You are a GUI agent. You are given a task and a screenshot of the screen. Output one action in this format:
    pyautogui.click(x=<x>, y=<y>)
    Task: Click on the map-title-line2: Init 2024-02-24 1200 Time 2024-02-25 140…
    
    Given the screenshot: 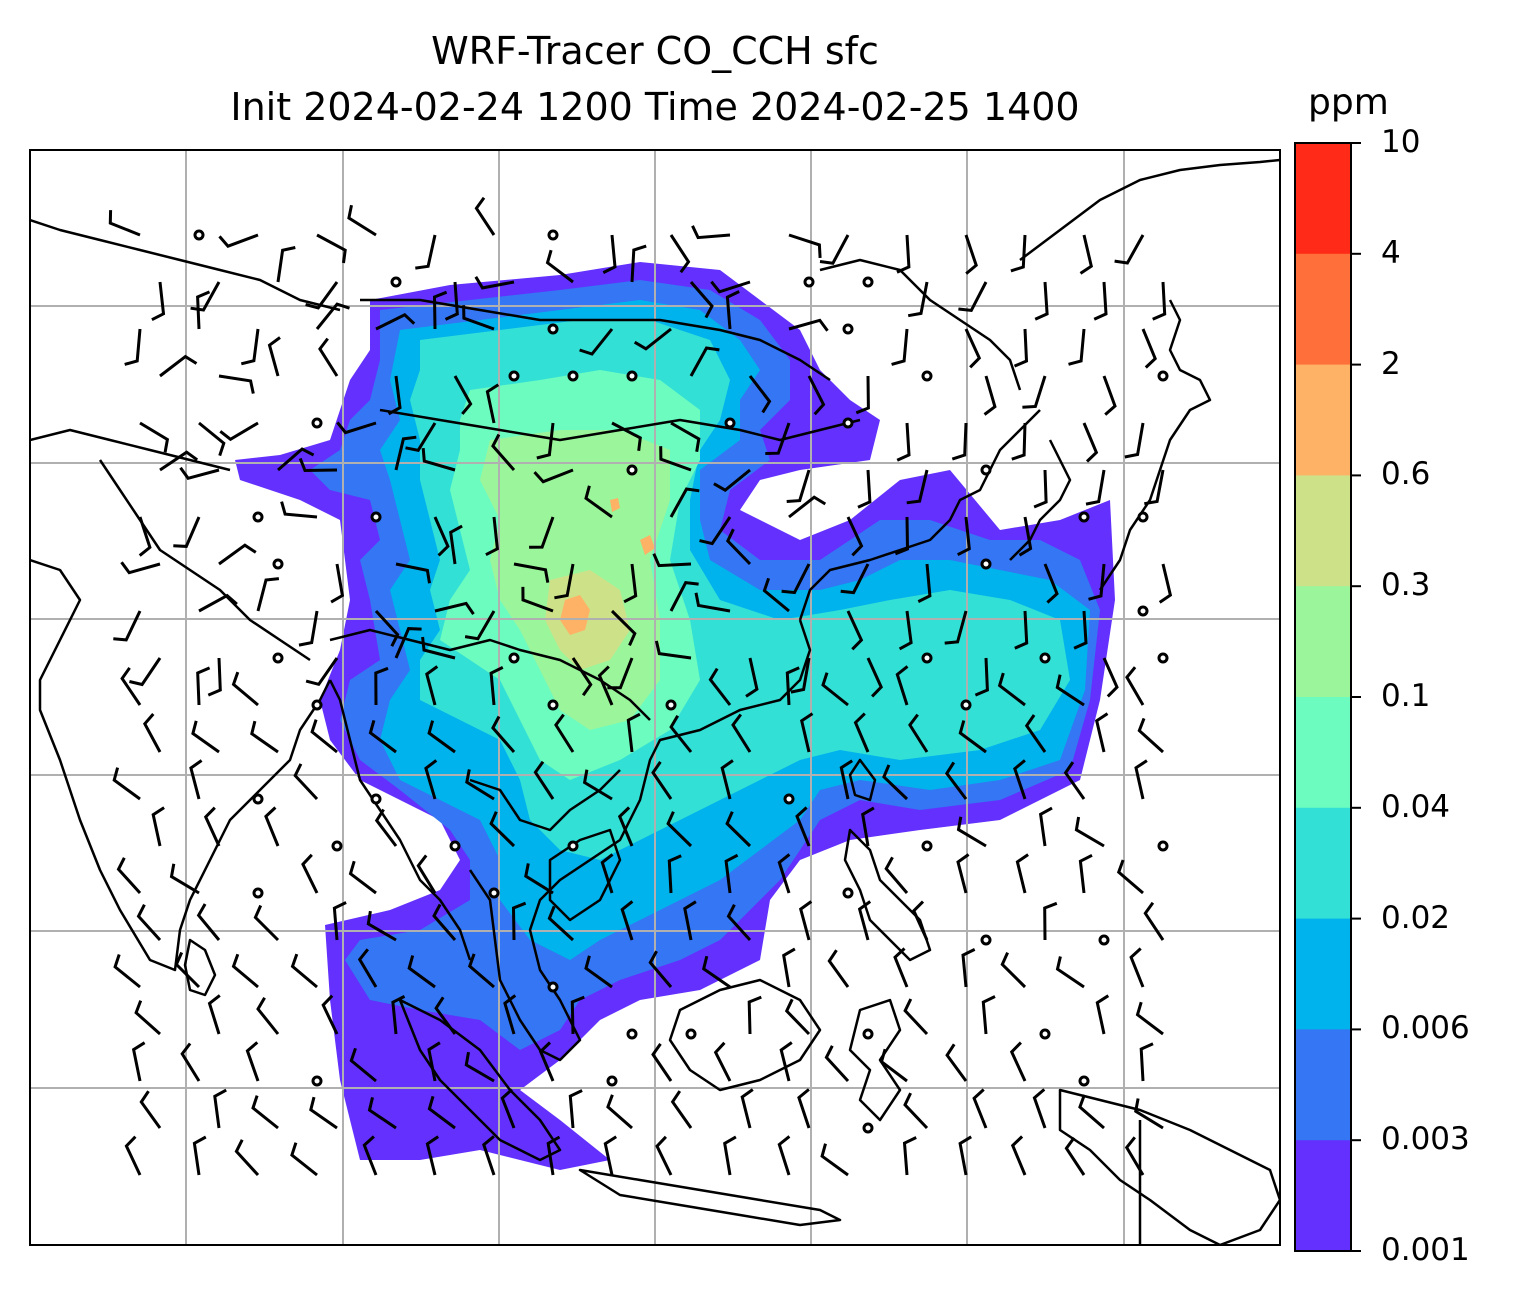 What is the action you would take?
    pyautogui.click(x=655, y=107)
    